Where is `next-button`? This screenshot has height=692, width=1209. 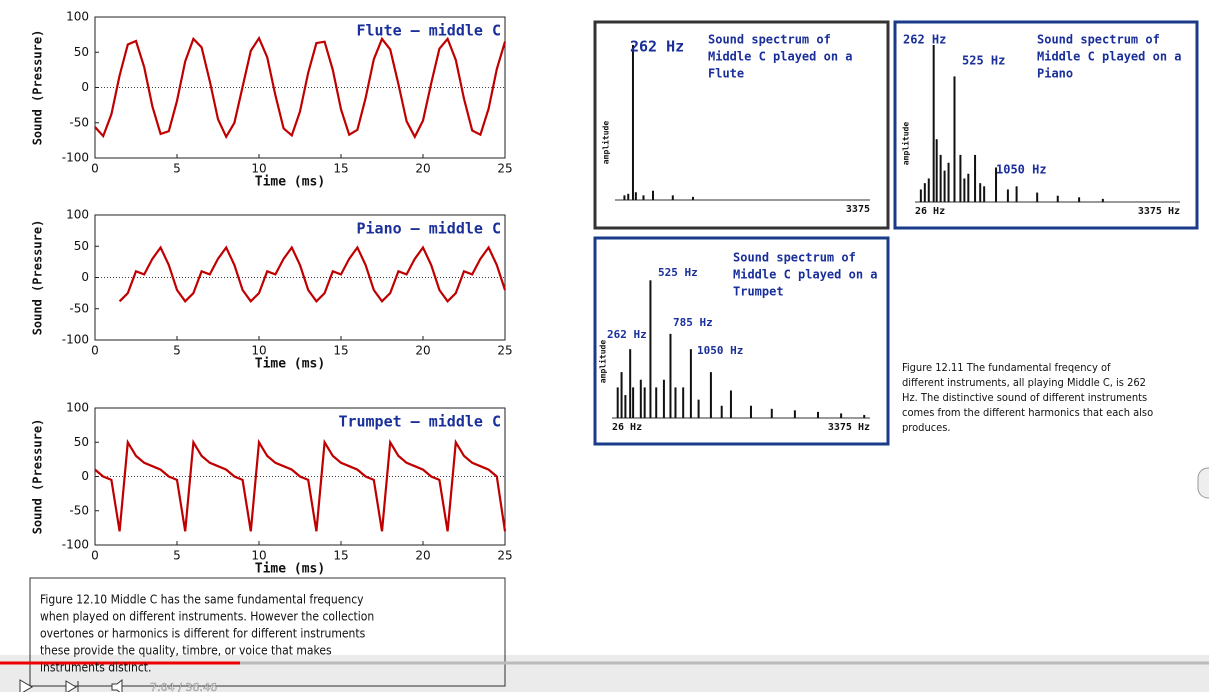 next-button is located at coordinates (72, 686).